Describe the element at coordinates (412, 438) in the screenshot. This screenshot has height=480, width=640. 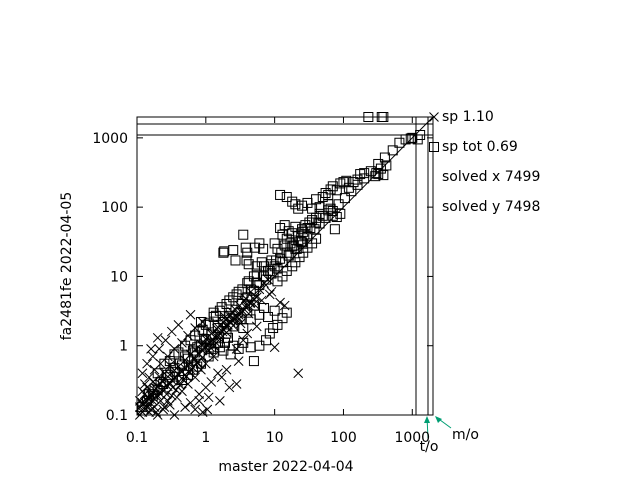
I see `x-tick-label: 1000` at that location.